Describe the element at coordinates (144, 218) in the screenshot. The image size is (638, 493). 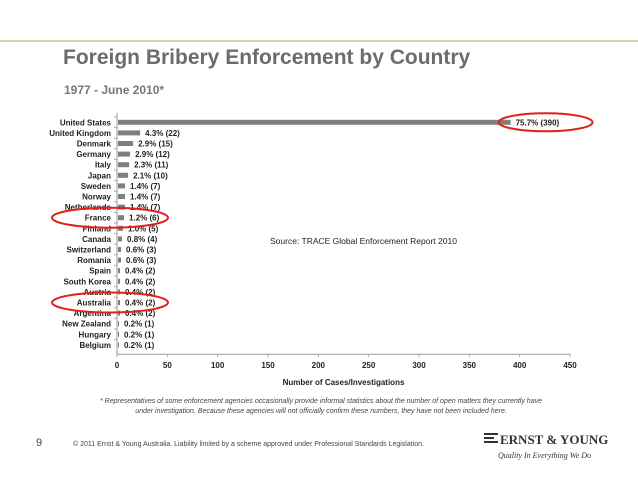
I see `data-label: 1.2% (6)` at that location.